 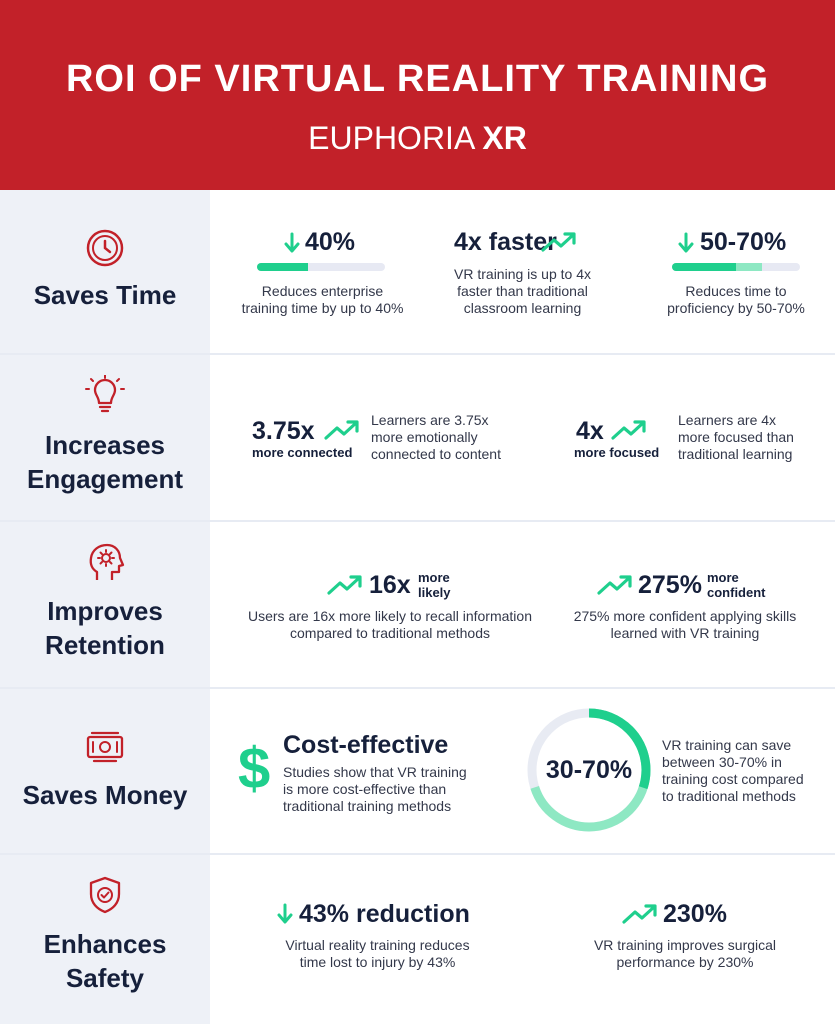 I want to click on savings-ring-chart, so click(x=589, y=770).